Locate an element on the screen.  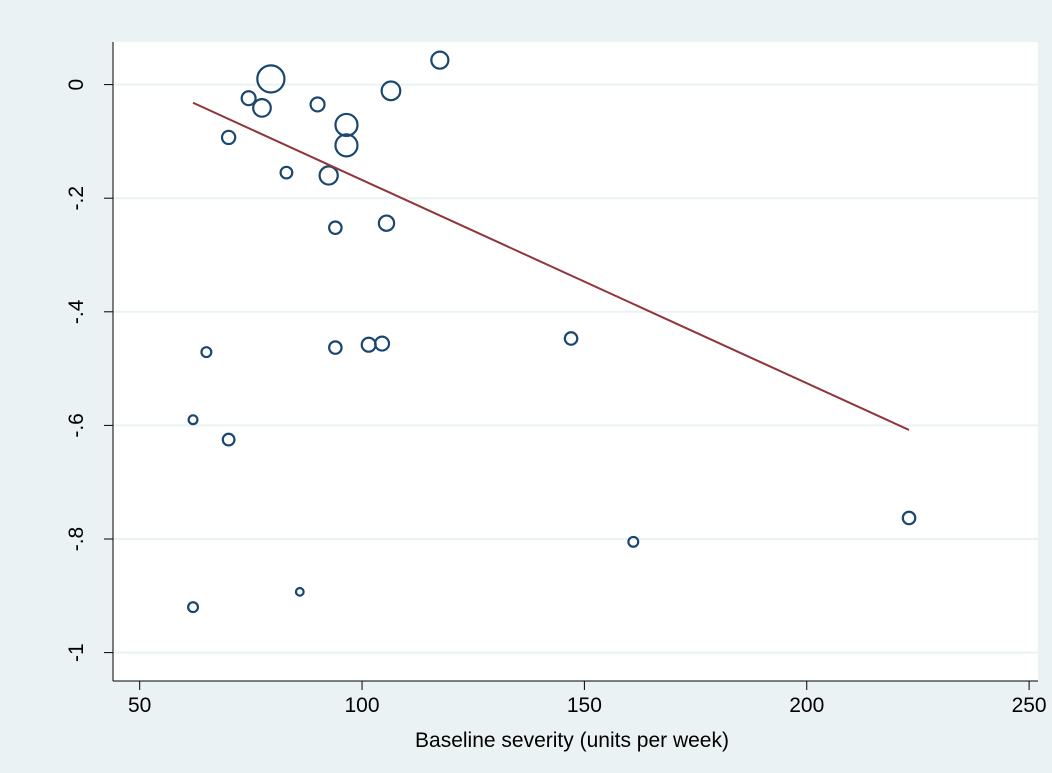
x-tick-label: 200 is located at coordinates (806, 705).